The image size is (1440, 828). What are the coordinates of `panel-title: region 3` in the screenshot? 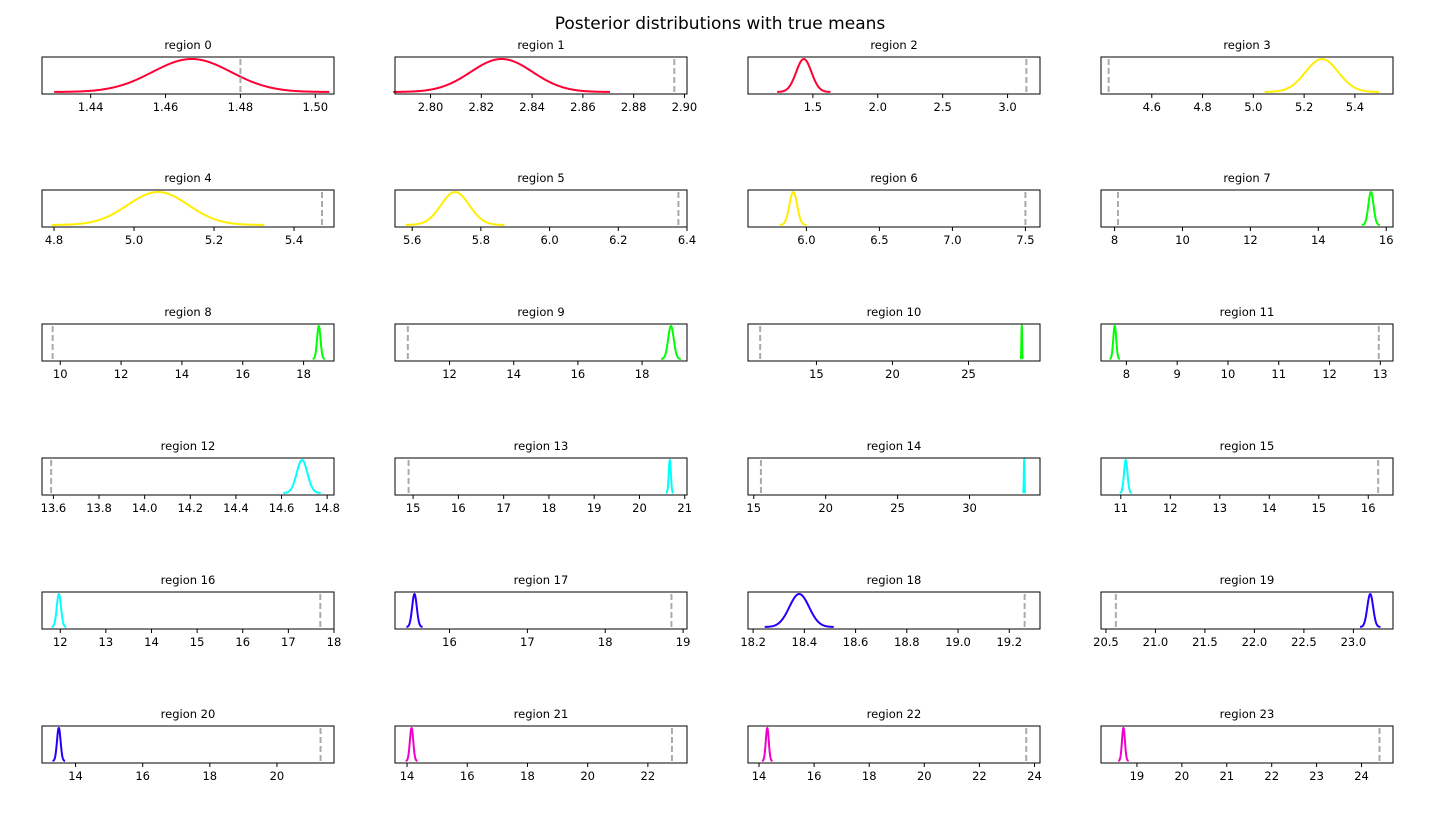 It's located at (1246, 45).